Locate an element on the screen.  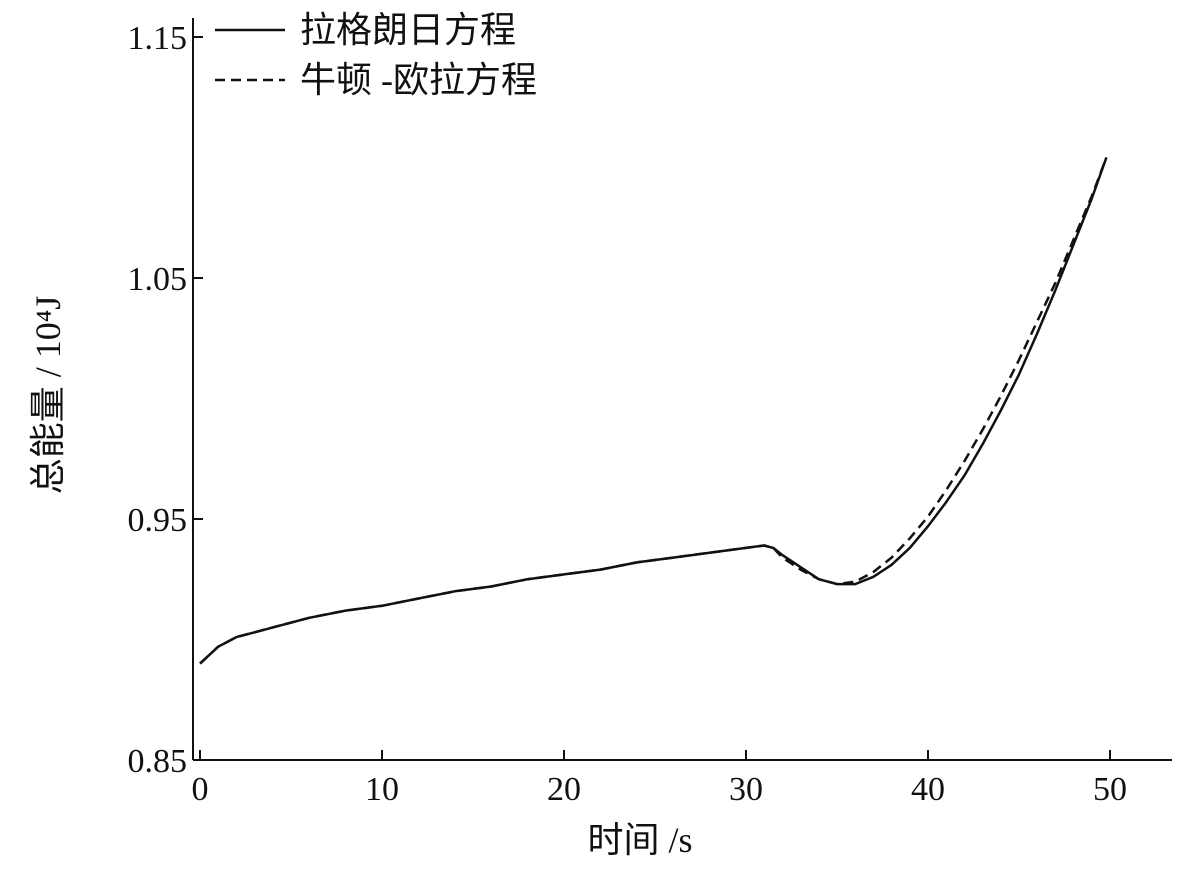
x-tick-label: 30 is located at coordinates (746, 789).